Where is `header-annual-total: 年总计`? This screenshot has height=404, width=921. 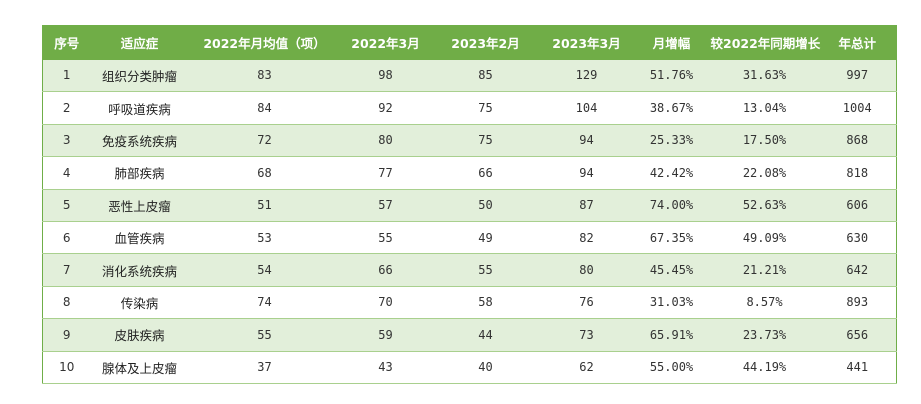 header-annual-total: 年总计 is located at coordinates (857, 44).